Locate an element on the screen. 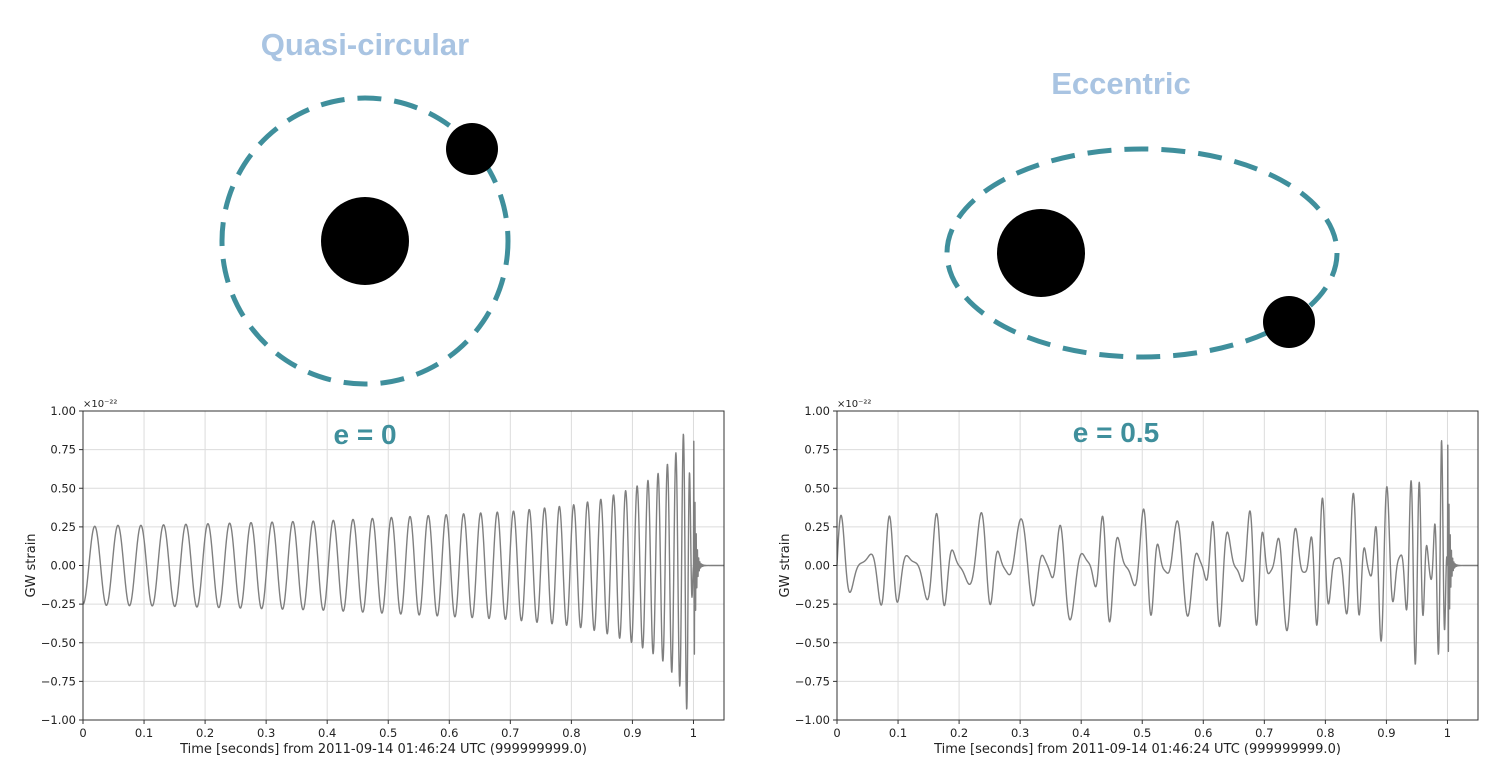  circular-orbit-path is located at coordinates (365, 241).